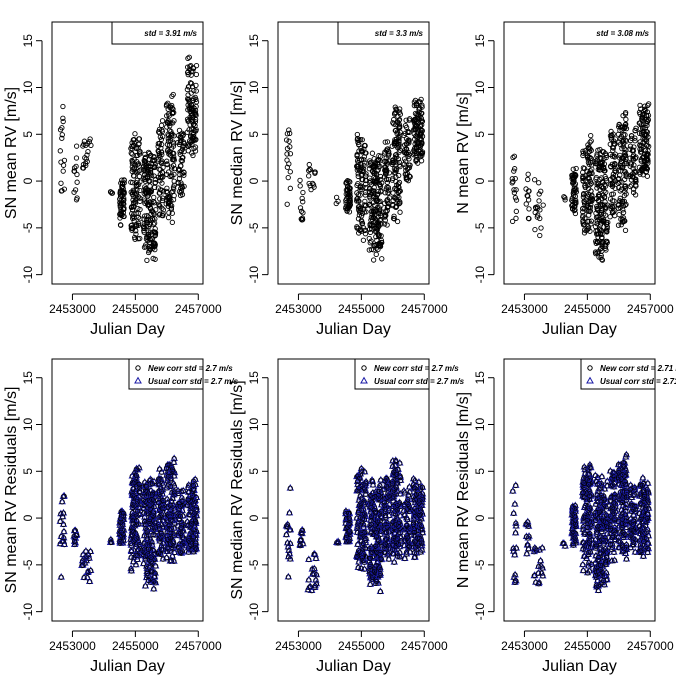  I want to click on legend-box, so click(383, 33).